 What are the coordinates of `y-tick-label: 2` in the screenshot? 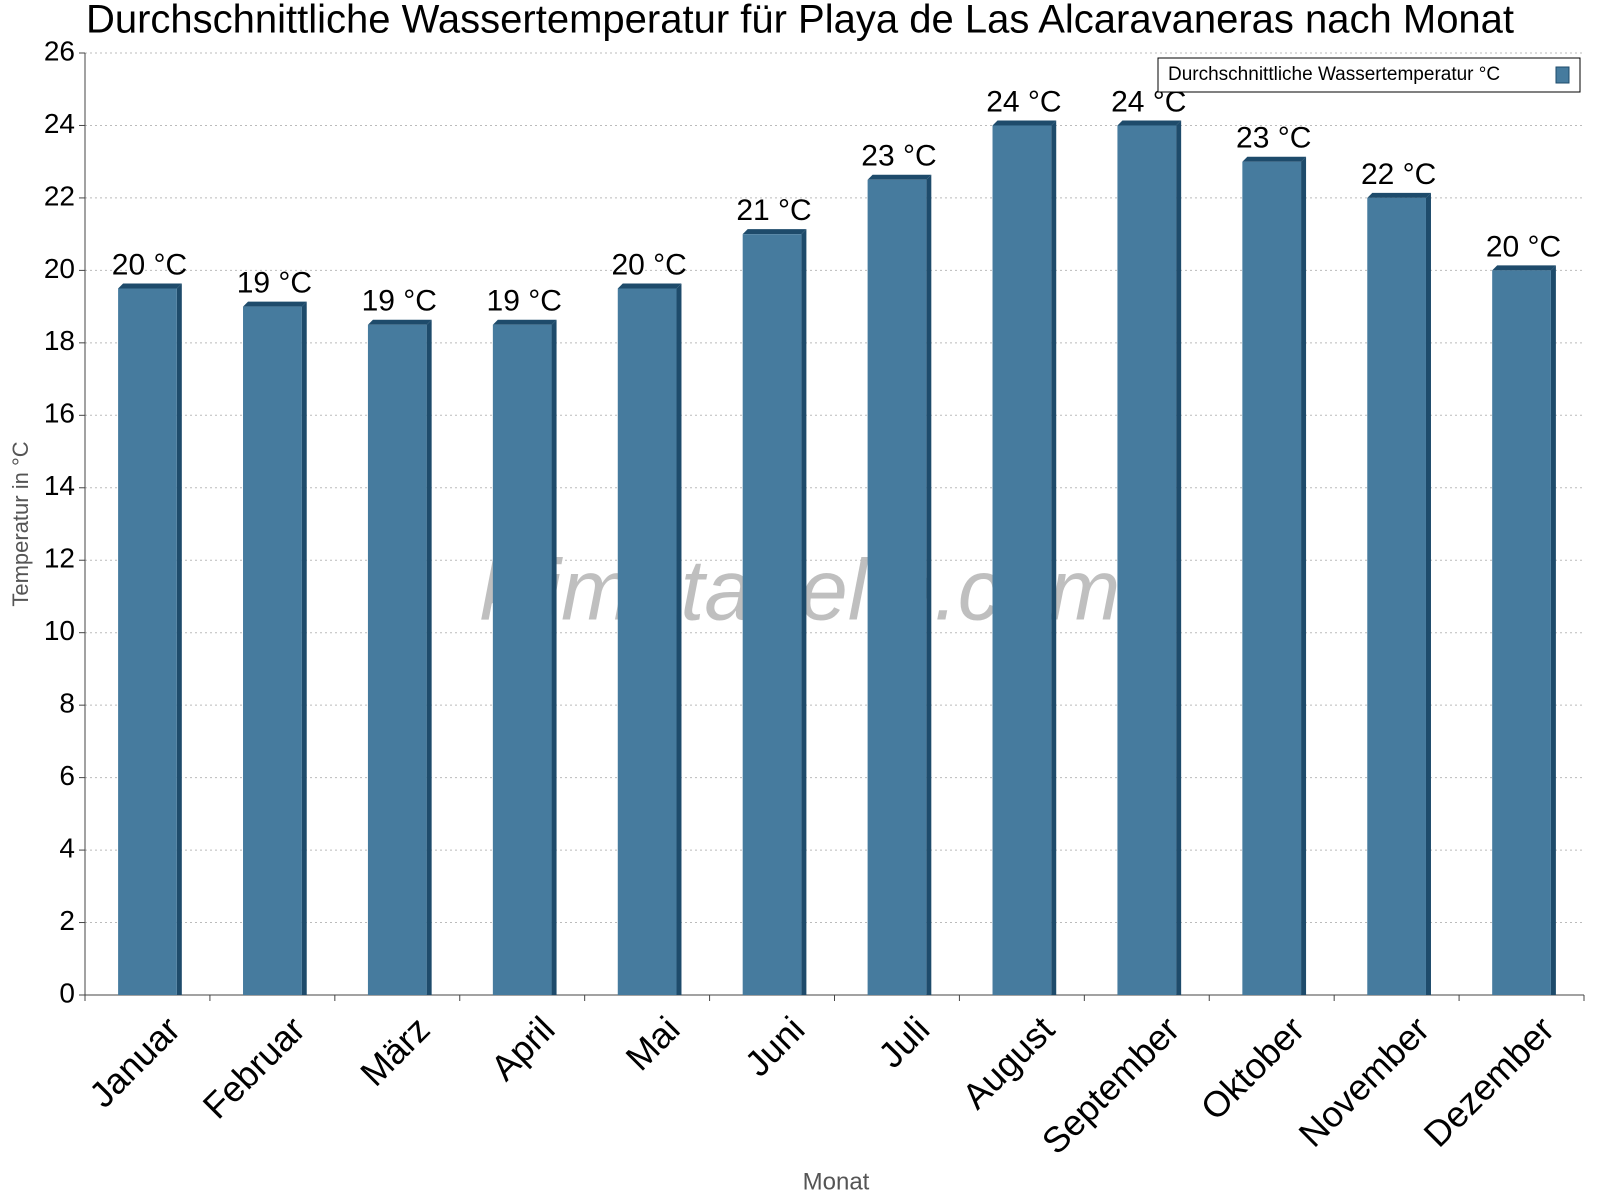 It's located at (67, 920).